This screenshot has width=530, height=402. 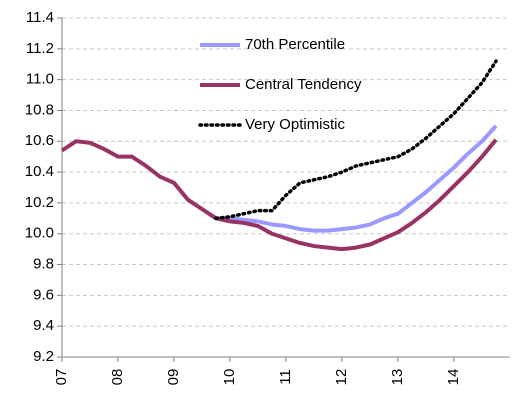 What do you see at coordinates (453, 377) in the screenshot?
I see `x-tick-label: 14` at bounding box center [453, 377].